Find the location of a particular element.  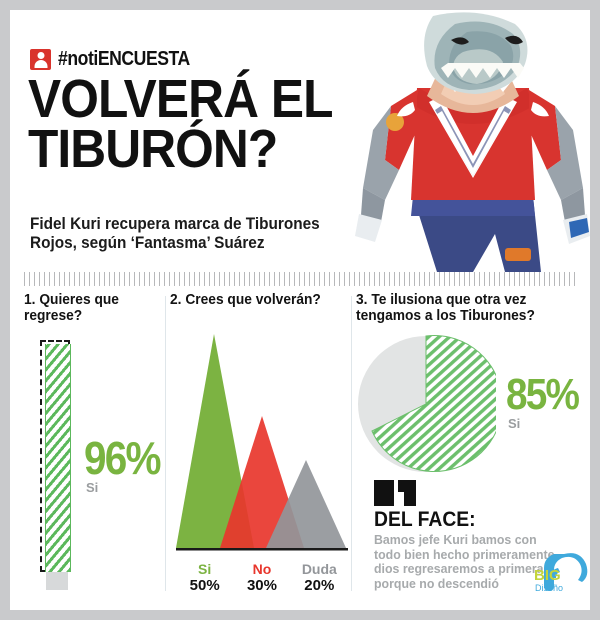

quote-mark-icon is located at coordinates (395, 493).